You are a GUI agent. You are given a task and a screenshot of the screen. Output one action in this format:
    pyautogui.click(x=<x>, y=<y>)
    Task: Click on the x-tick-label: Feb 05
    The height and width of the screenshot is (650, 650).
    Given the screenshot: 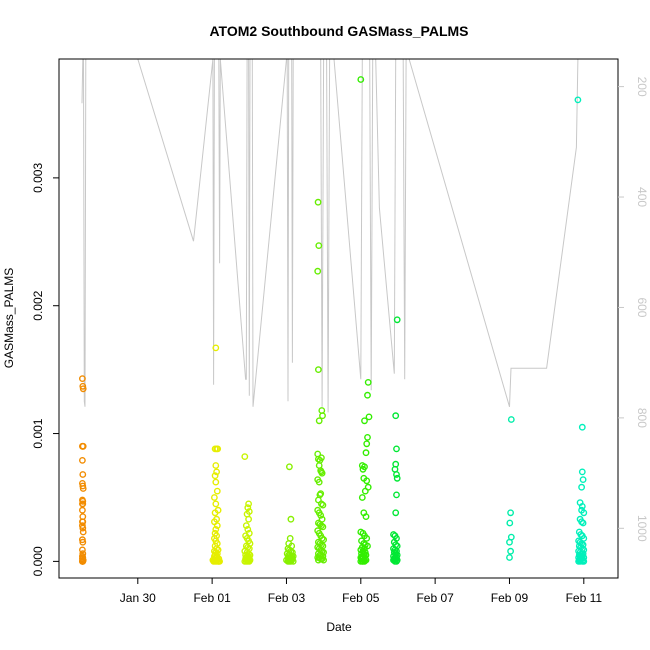 What is the action you would take?
    pyautogui.click(x=361, y=598)
    